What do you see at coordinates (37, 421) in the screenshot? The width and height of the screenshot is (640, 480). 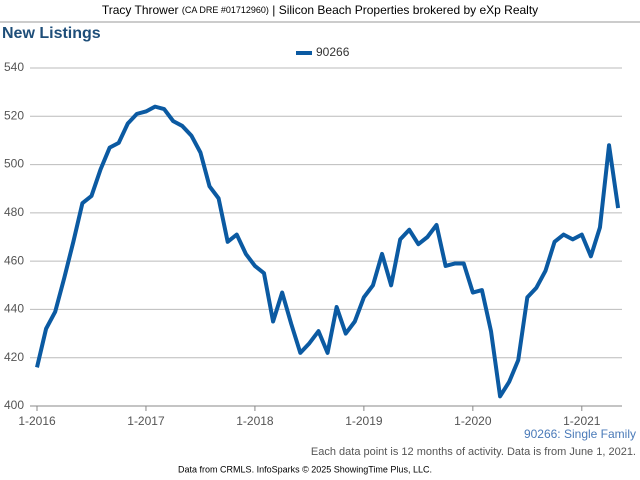 I see `x-tick-label: 1-2016` at bounding box center [37, 421].